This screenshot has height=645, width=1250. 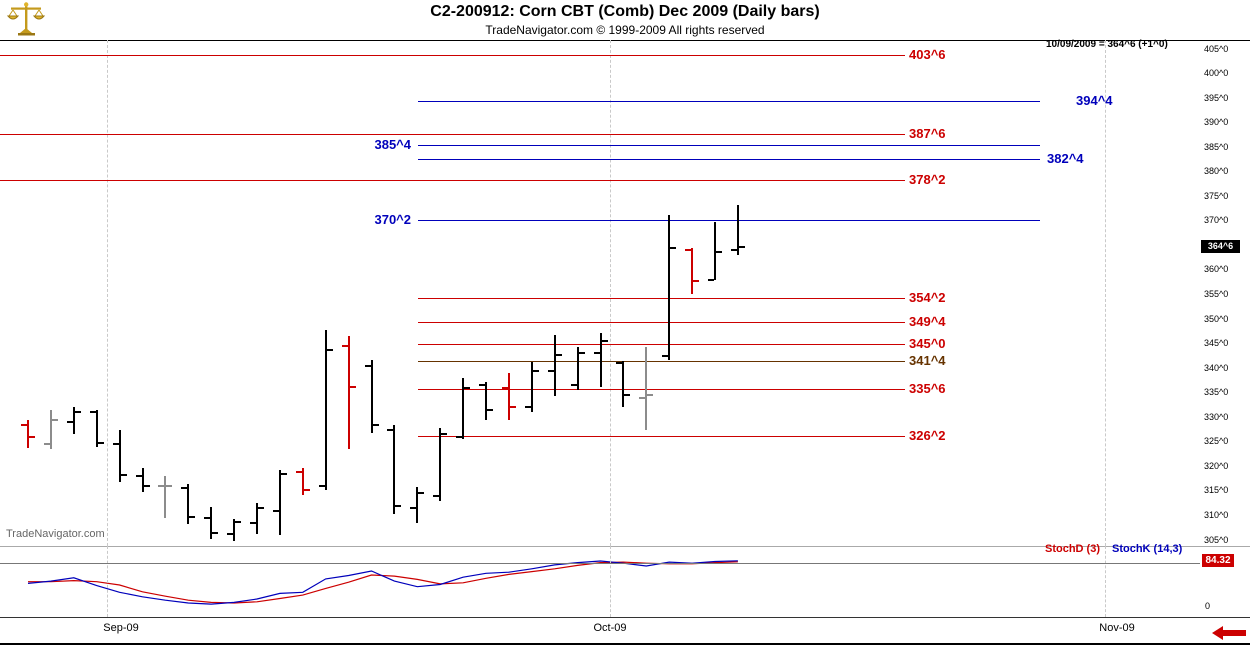 What do you see at coordinates (927, 55) in the screenshot?
I see `sr-line-label: 403^6` at bounding box center [927, 55].